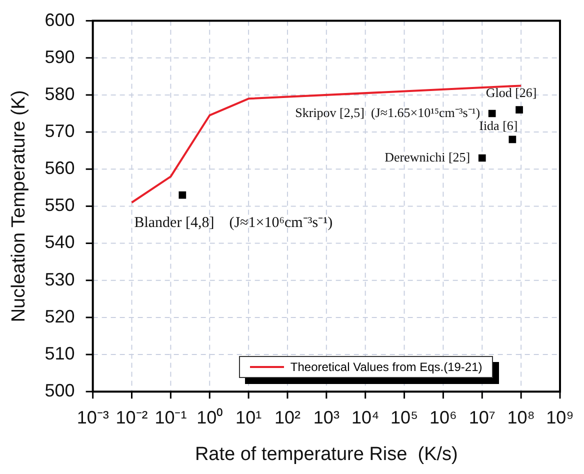 The height and width of the screenshot is (474, 584). I want to click on x-tick-label: 10⁻¹, so click(170, 417).